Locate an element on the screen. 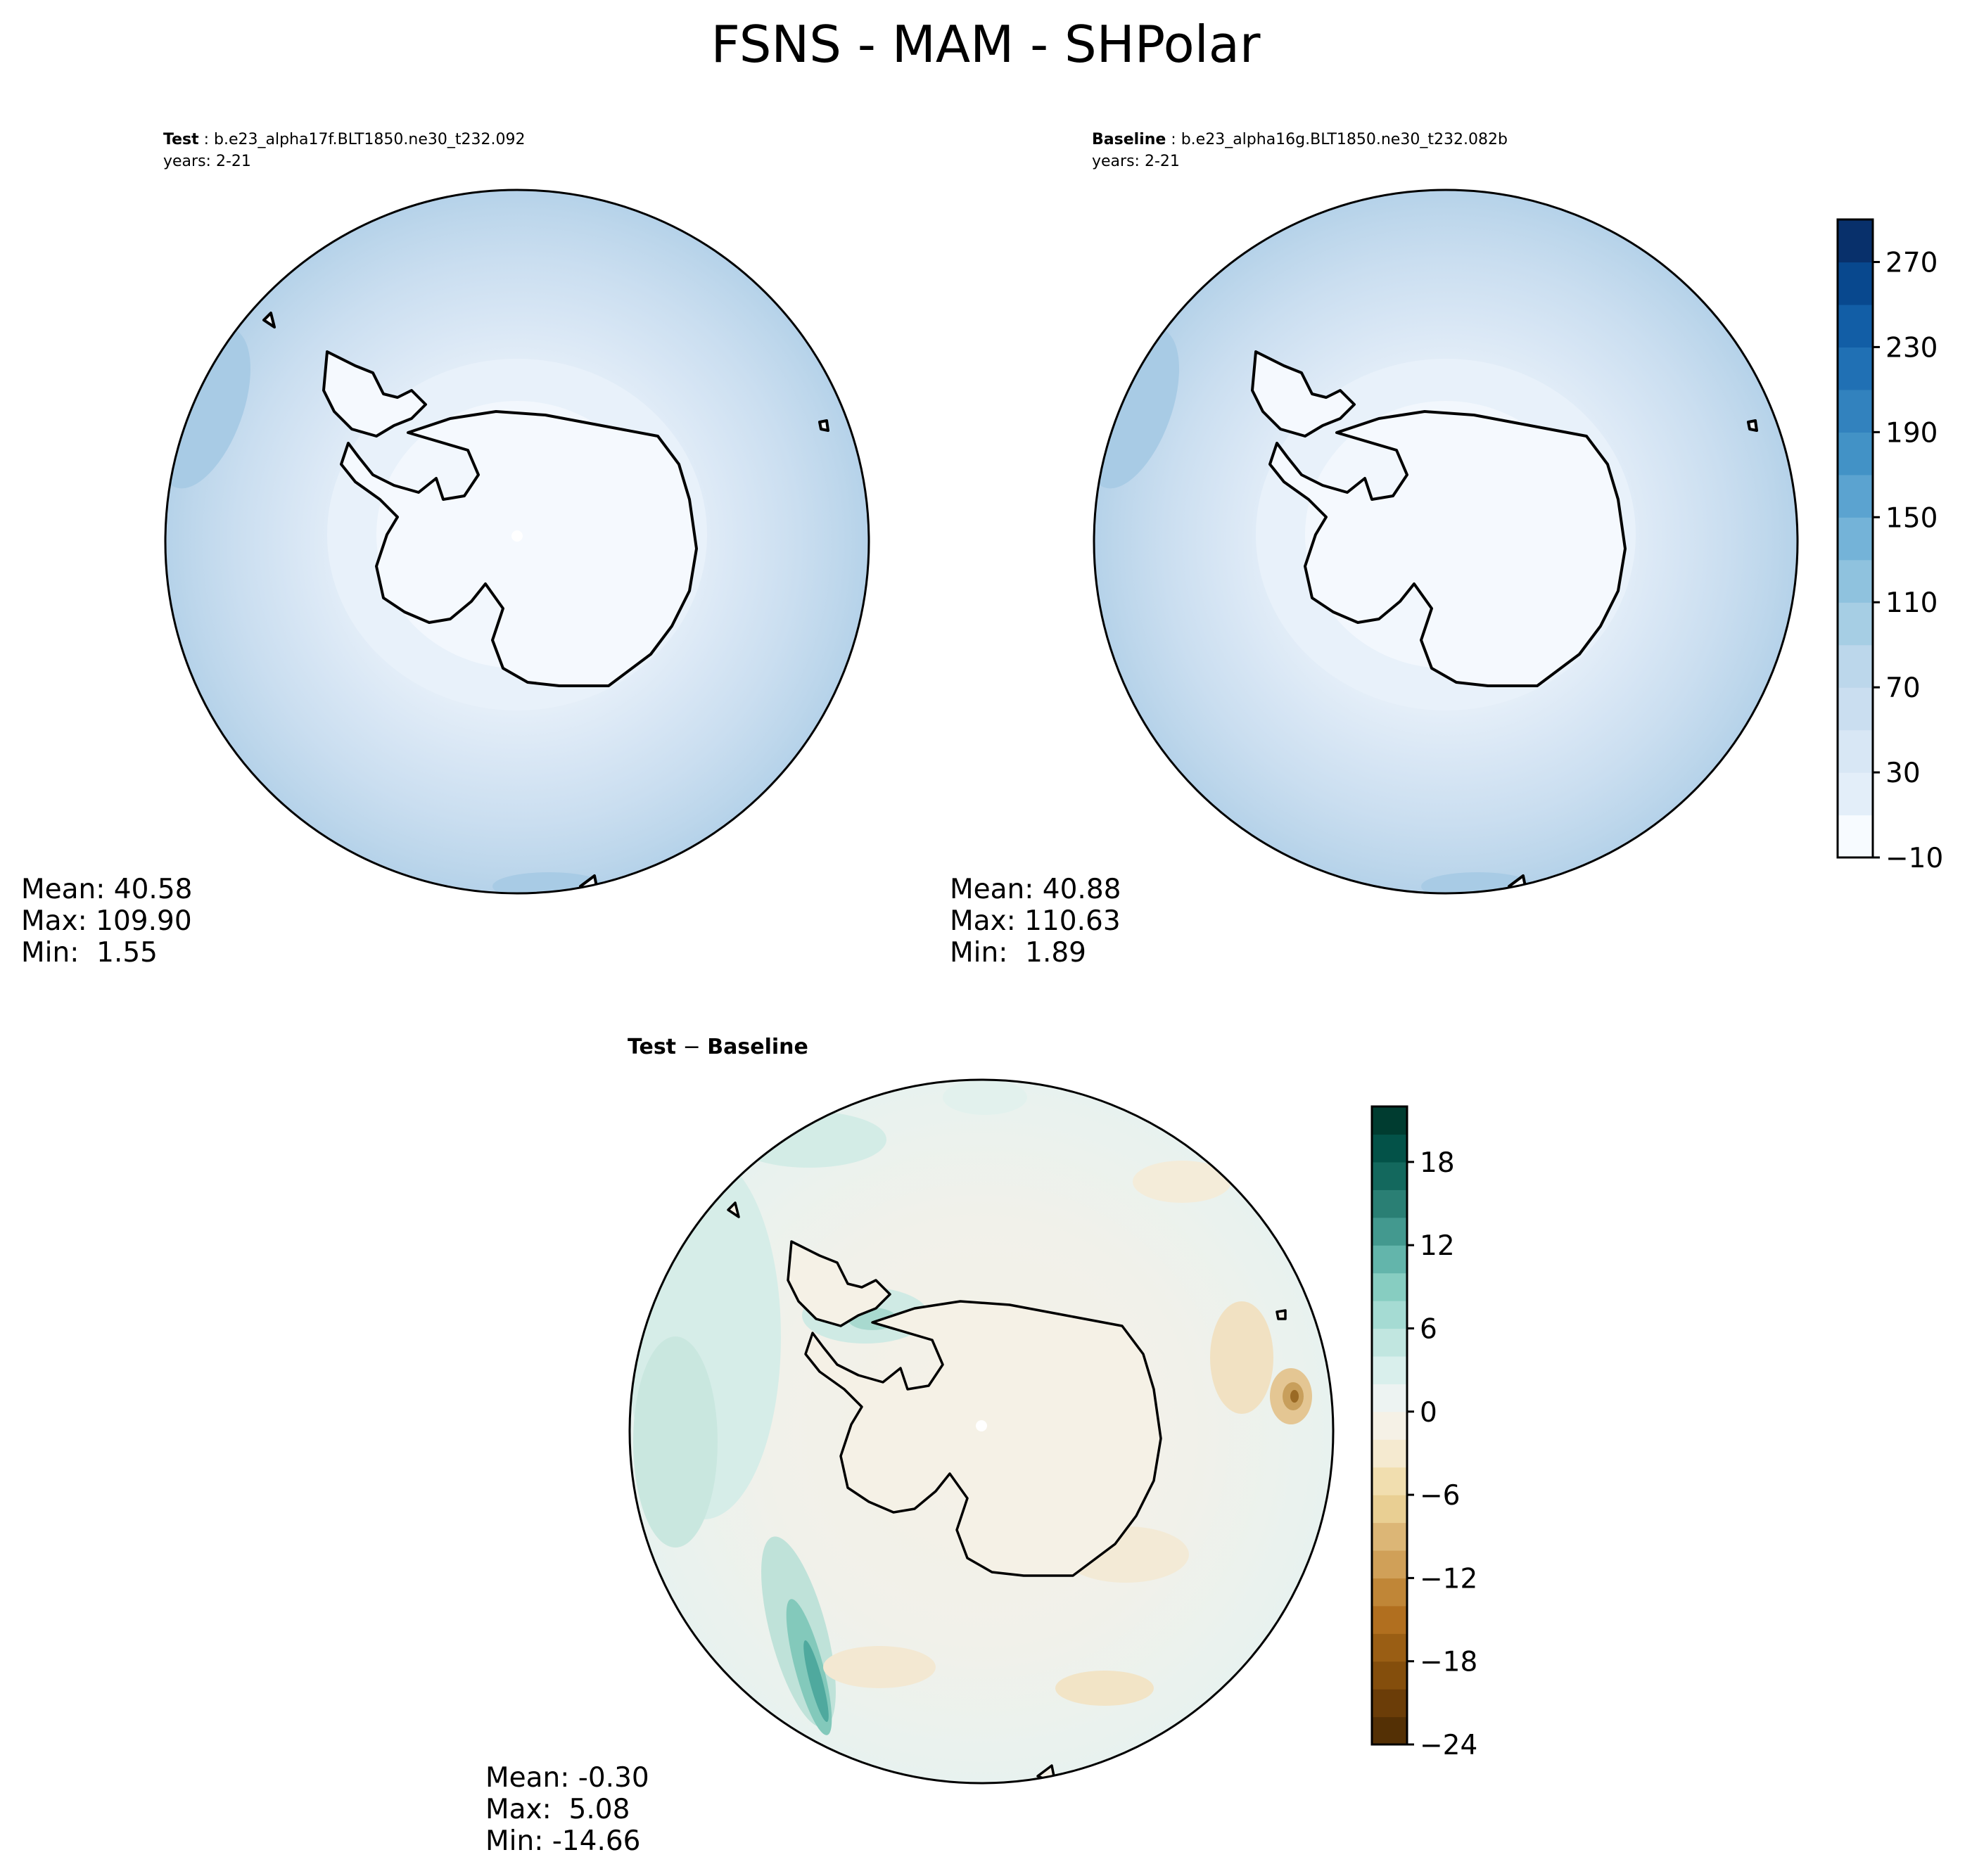  colorbar-main-bands is located at coordinates (1856, 538).